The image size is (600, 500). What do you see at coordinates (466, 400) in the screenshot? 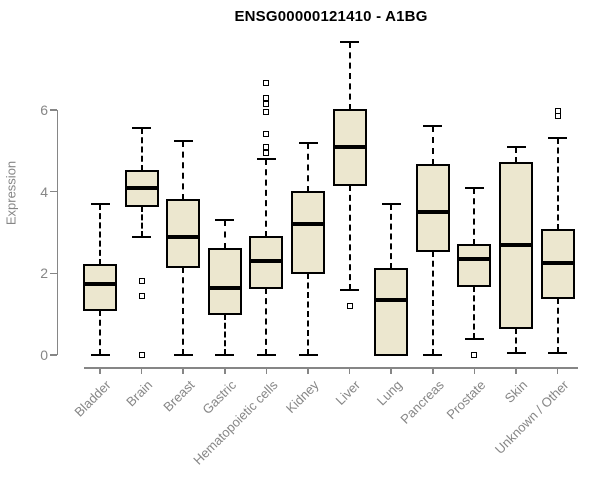
I see `x-axis-category-label-prostate: Prostate` at bounding box center [466, 400].